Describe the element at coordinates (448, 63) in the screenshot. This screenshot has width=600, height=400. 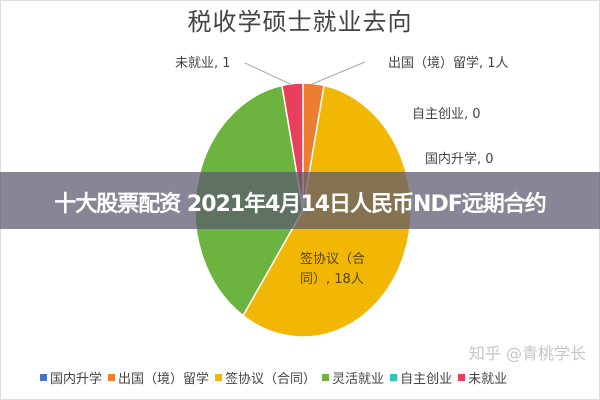
I see `label-abroad: 出国（境）留学, 1人` at that location.